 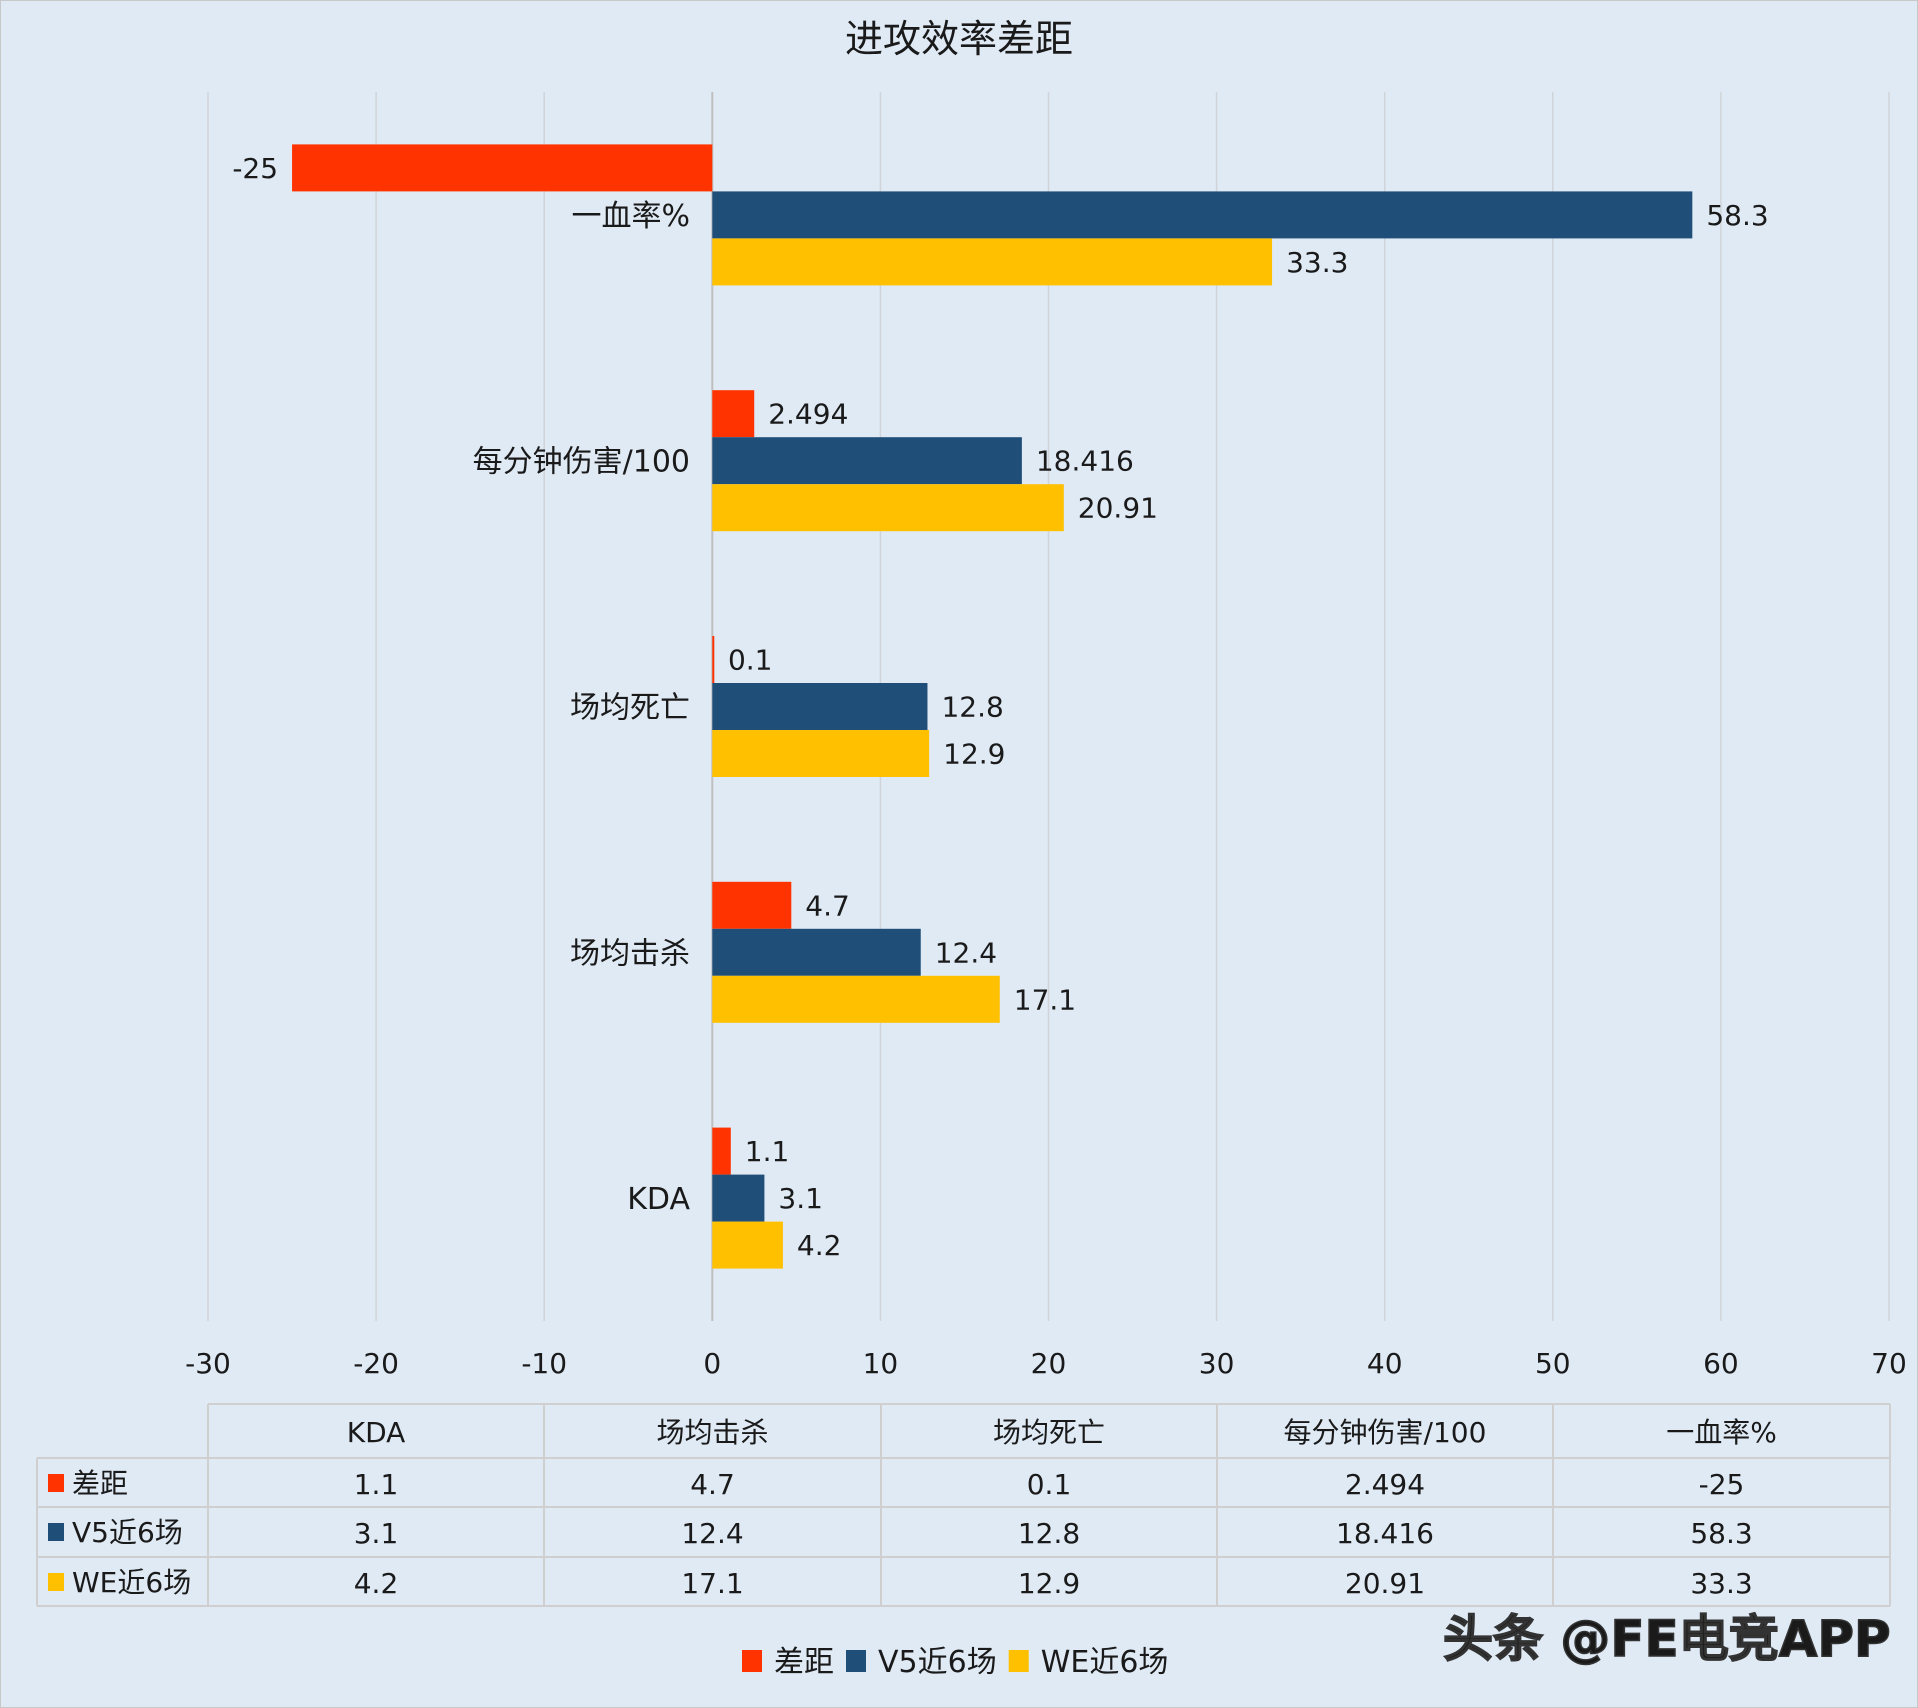 What do you see at coordinates (1217, 1363) in the screenshot?
I see `x-tick-label: 30` at bounding box center [1217, 1363].